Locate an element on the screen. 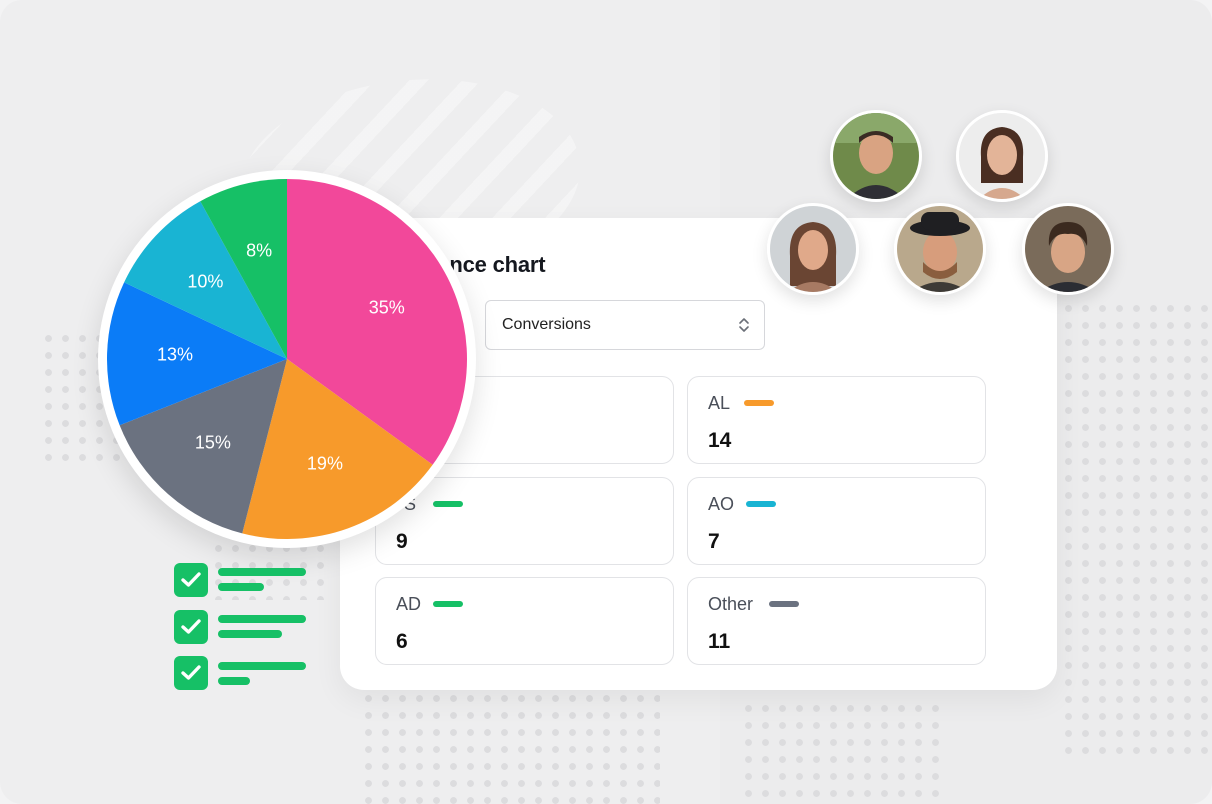 The width and height of the screenshot is (1212, 804). stat-label: AD is located at coordinates (409, 604).